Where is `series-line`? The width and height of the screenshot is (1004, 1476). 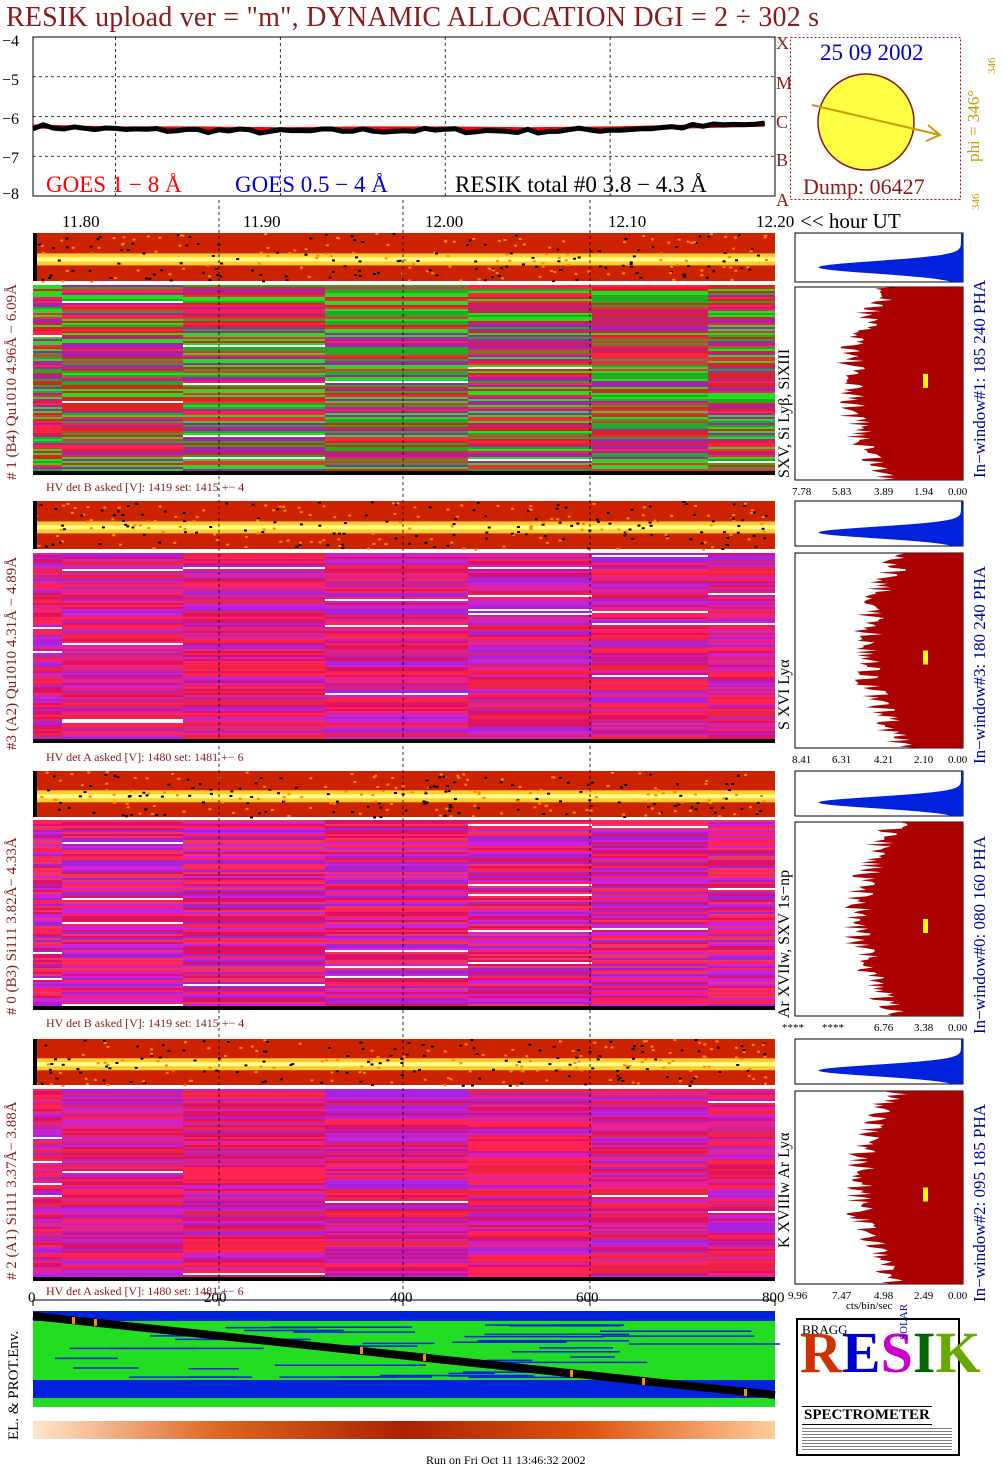
series-line is located at coordinates (398, 128).